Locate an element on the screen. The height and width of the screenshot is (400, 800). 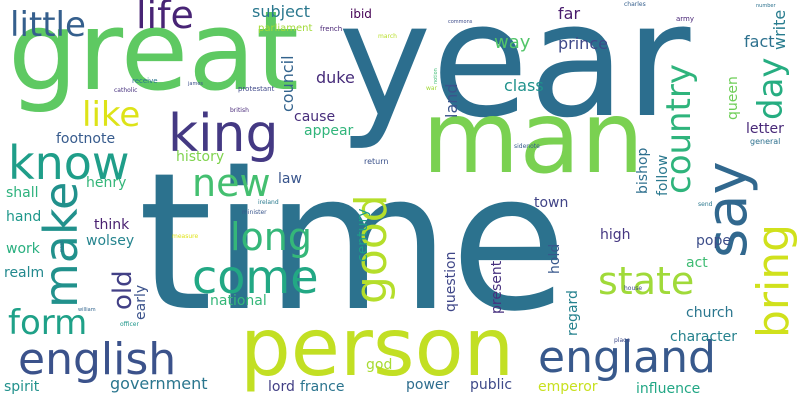
word-king: king is located at coordinates (223, 134).